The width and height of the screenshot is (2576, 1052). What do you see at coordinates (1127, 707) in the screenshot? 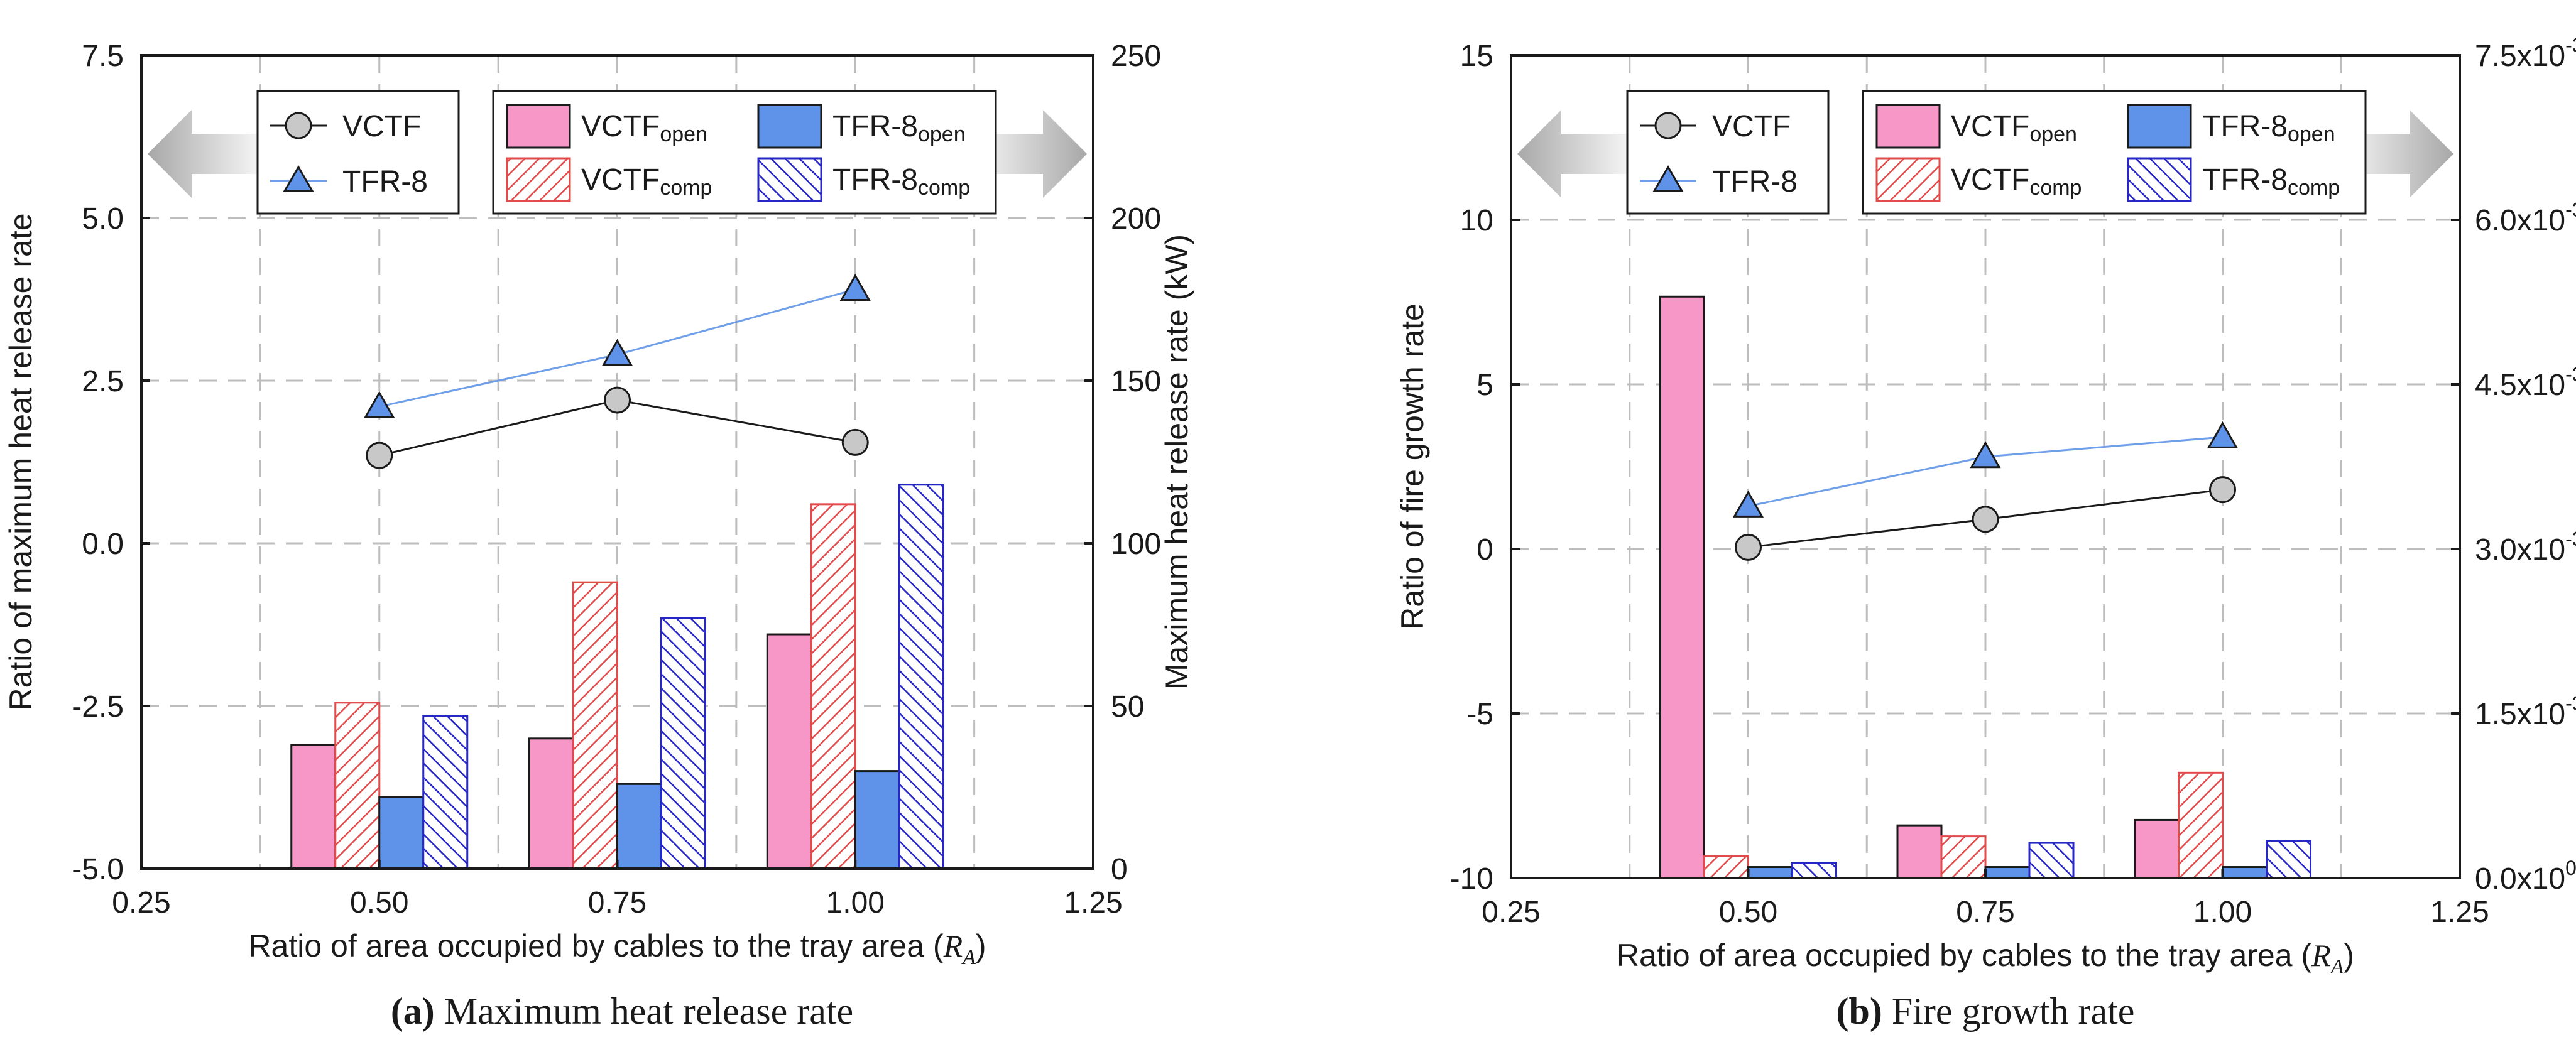
I see `y-right-tick-label: 50` at bounding box center [1127, 707].